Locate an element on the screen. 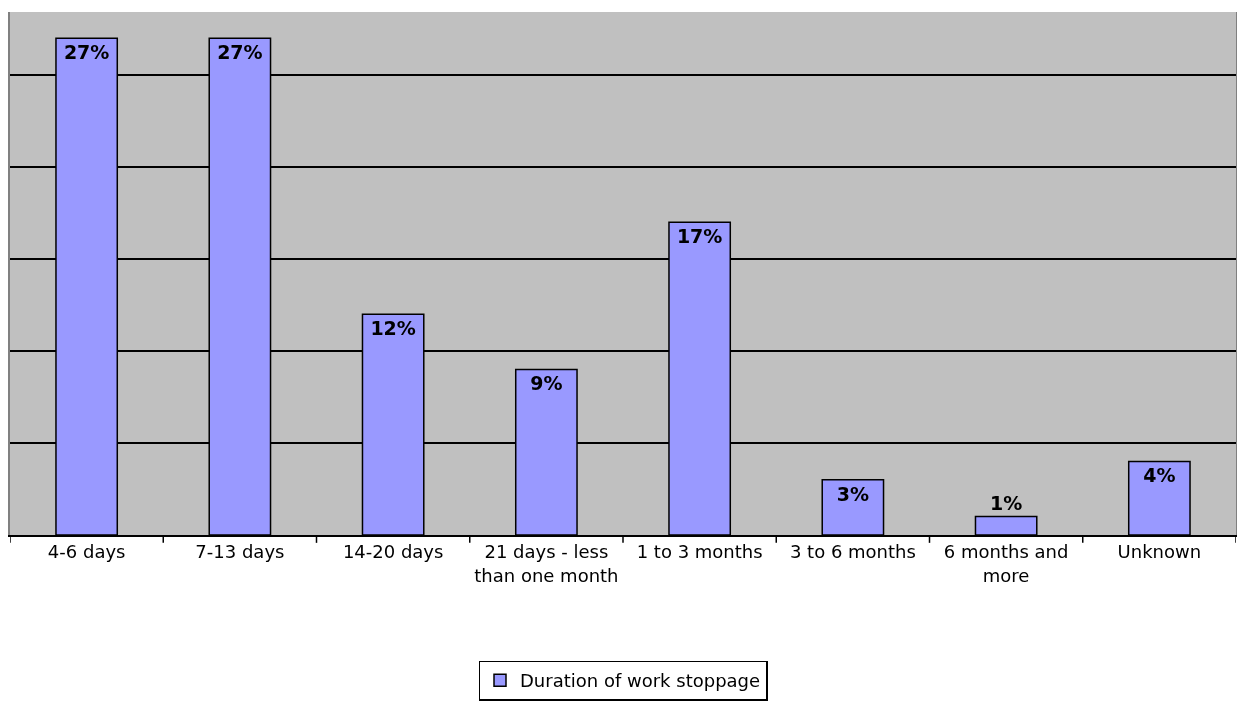 Image resolution: width=1237 pixels, height=702 pixels. x-tick-label: 1 to 3 months is located at coordinates (699, 552).